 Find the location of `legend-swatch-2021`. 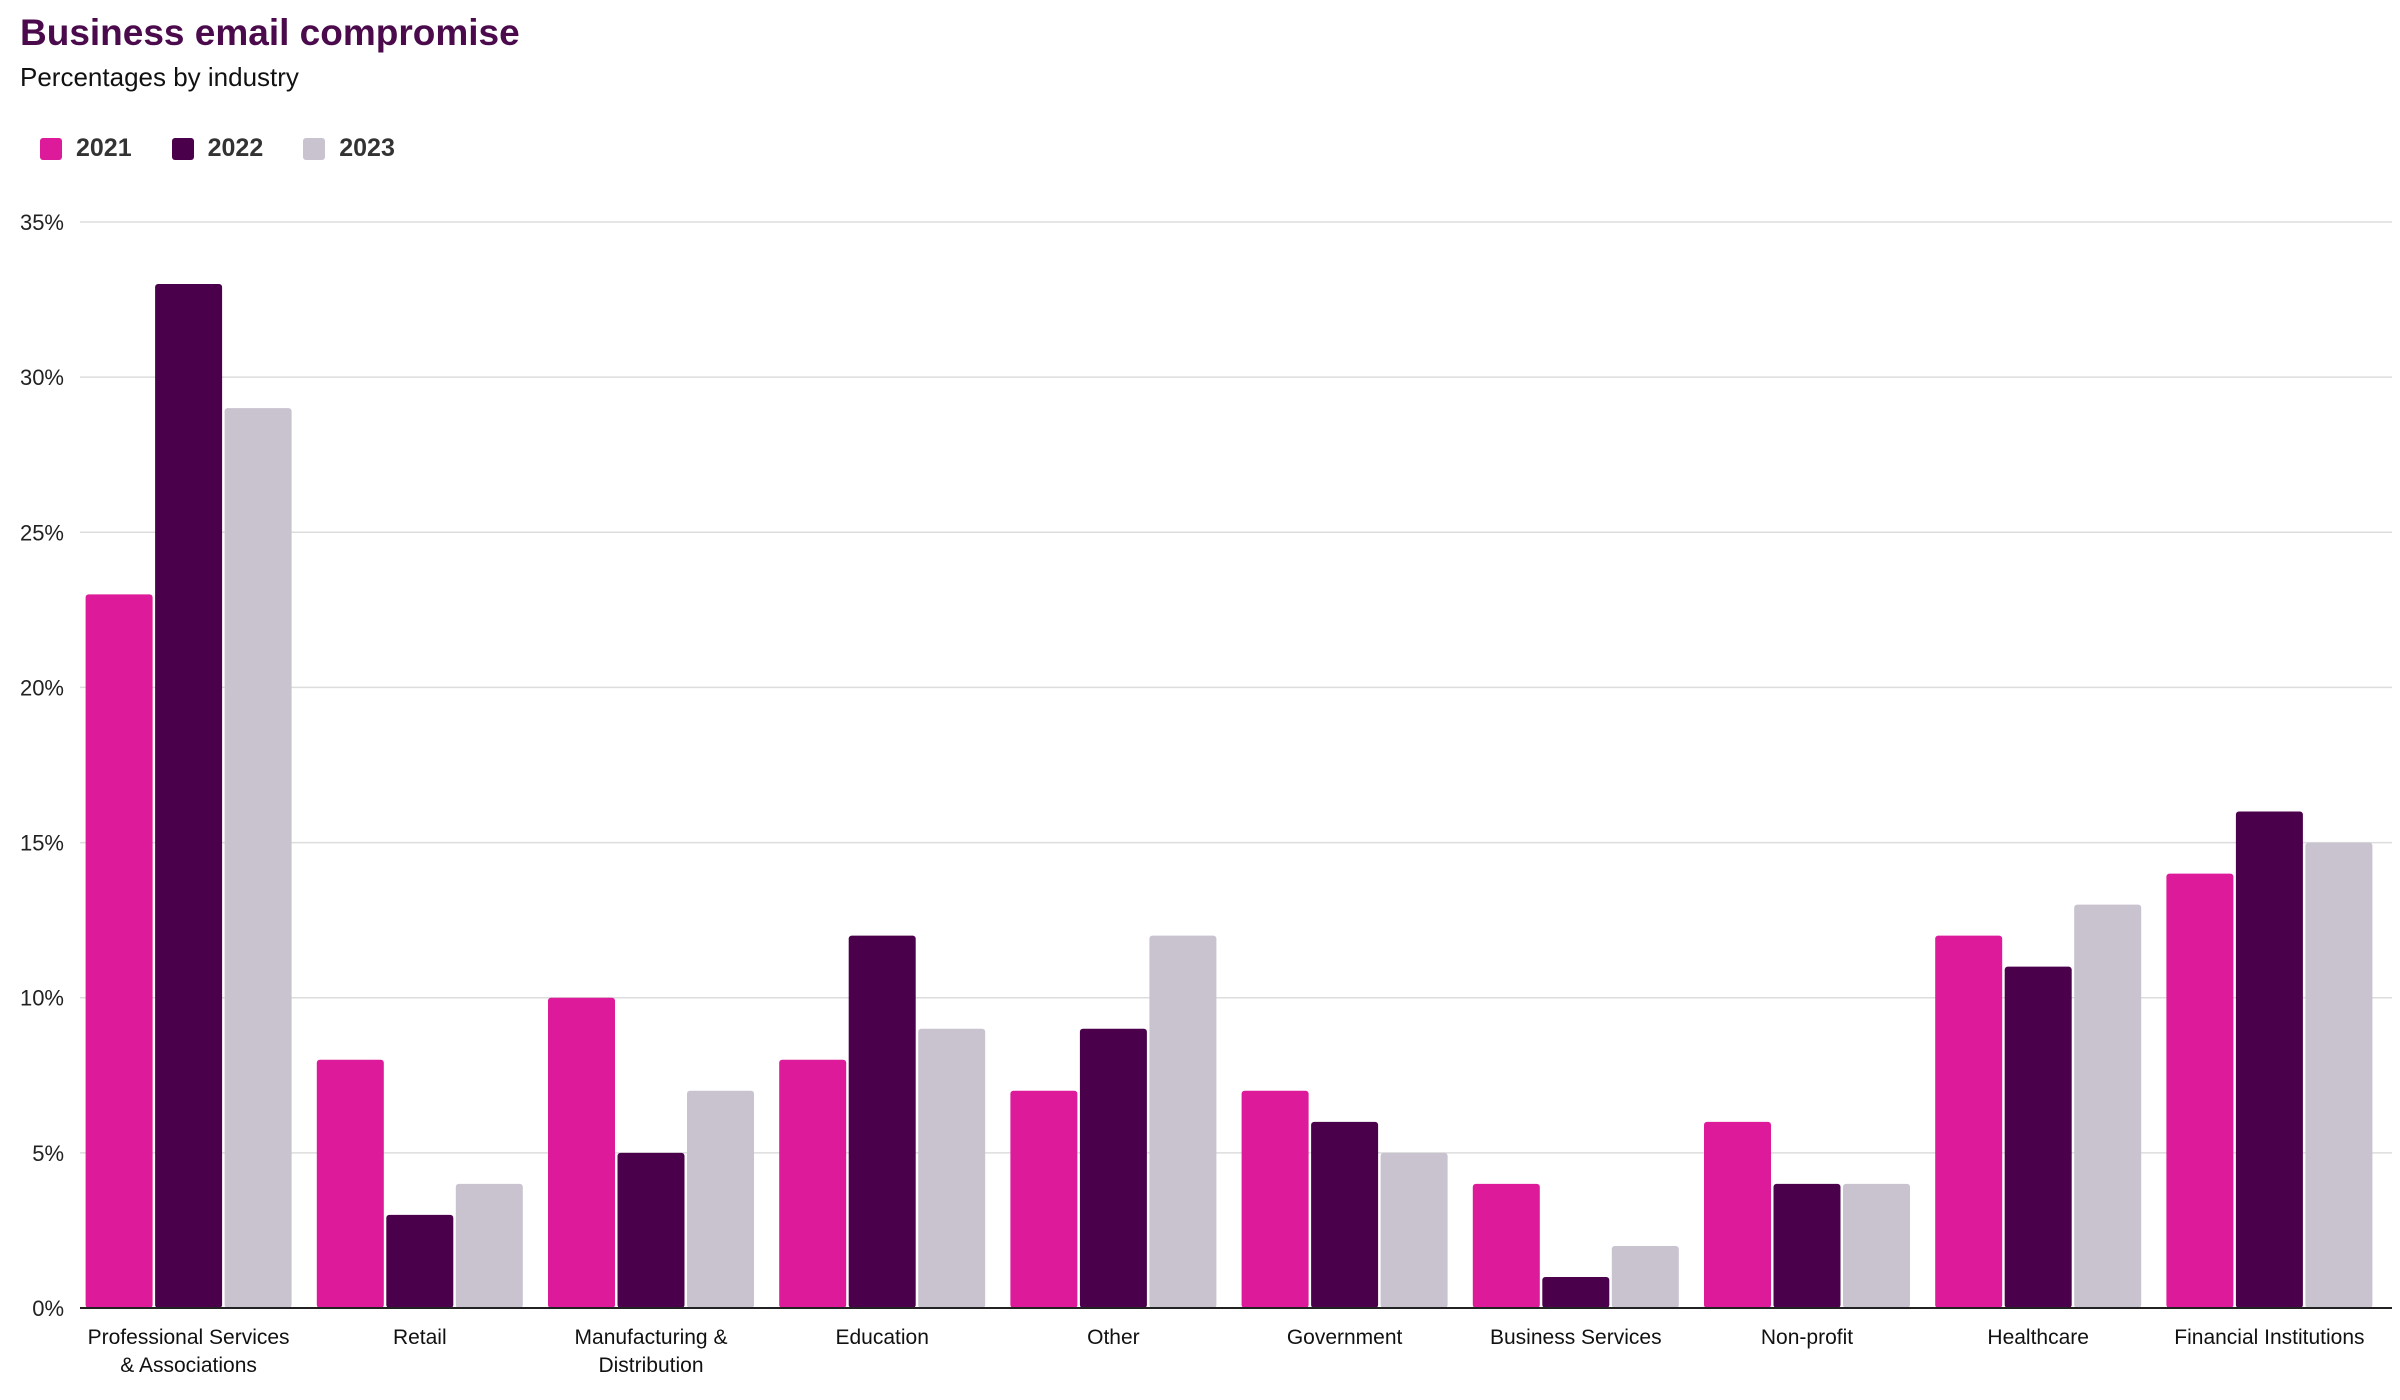

legend-swatch-2021 is located at coordinates (51, 148).